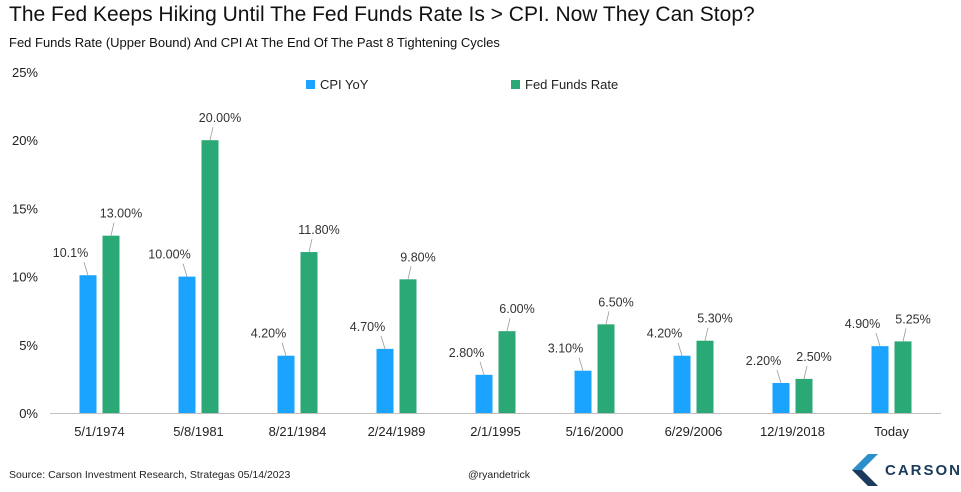  What do you see at coordinates (25, 277) in the screenshot?
I see `y-tick-label: 10%` at bounding box center [25, 277].